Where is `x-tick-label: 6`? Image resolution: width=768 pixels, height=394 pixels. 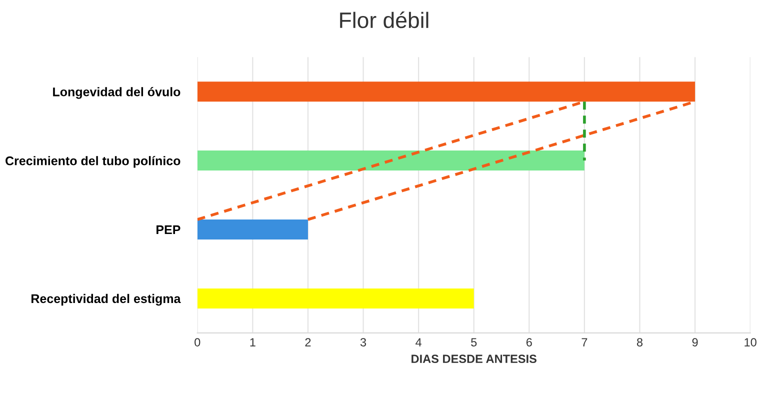
x-tick-label: 6 is located at coordinates (529, 342).